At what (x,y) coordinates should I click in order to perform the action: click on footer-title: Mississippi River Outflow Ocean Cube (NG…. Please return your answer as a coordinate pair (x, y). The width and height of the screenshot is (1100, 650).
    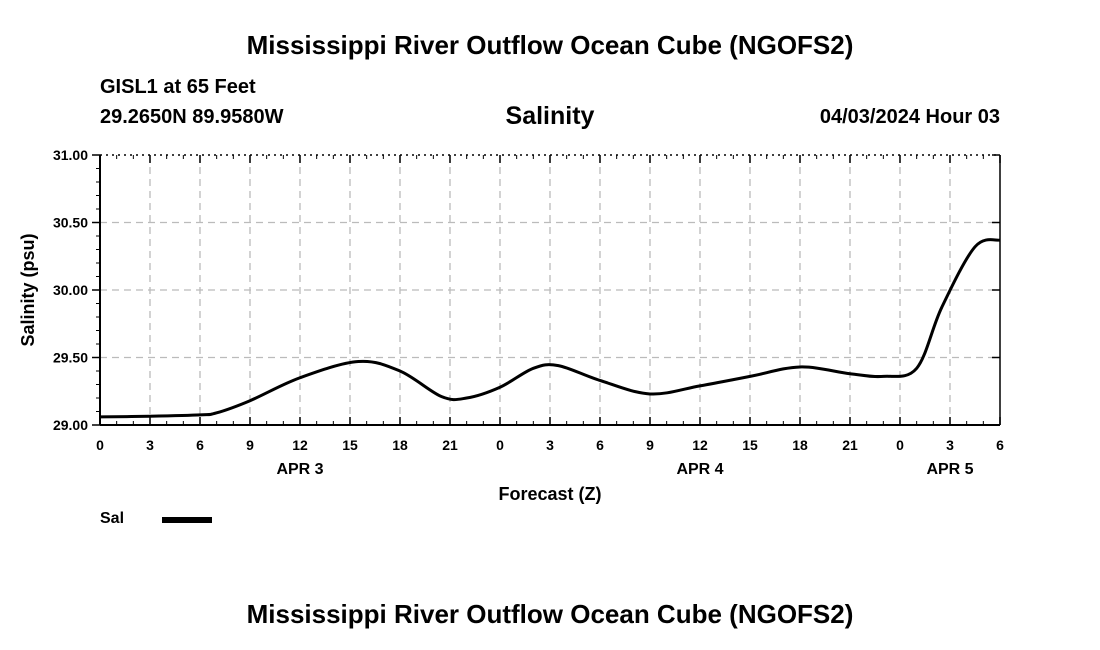
    Looking at the image, I should click on (550, 614).